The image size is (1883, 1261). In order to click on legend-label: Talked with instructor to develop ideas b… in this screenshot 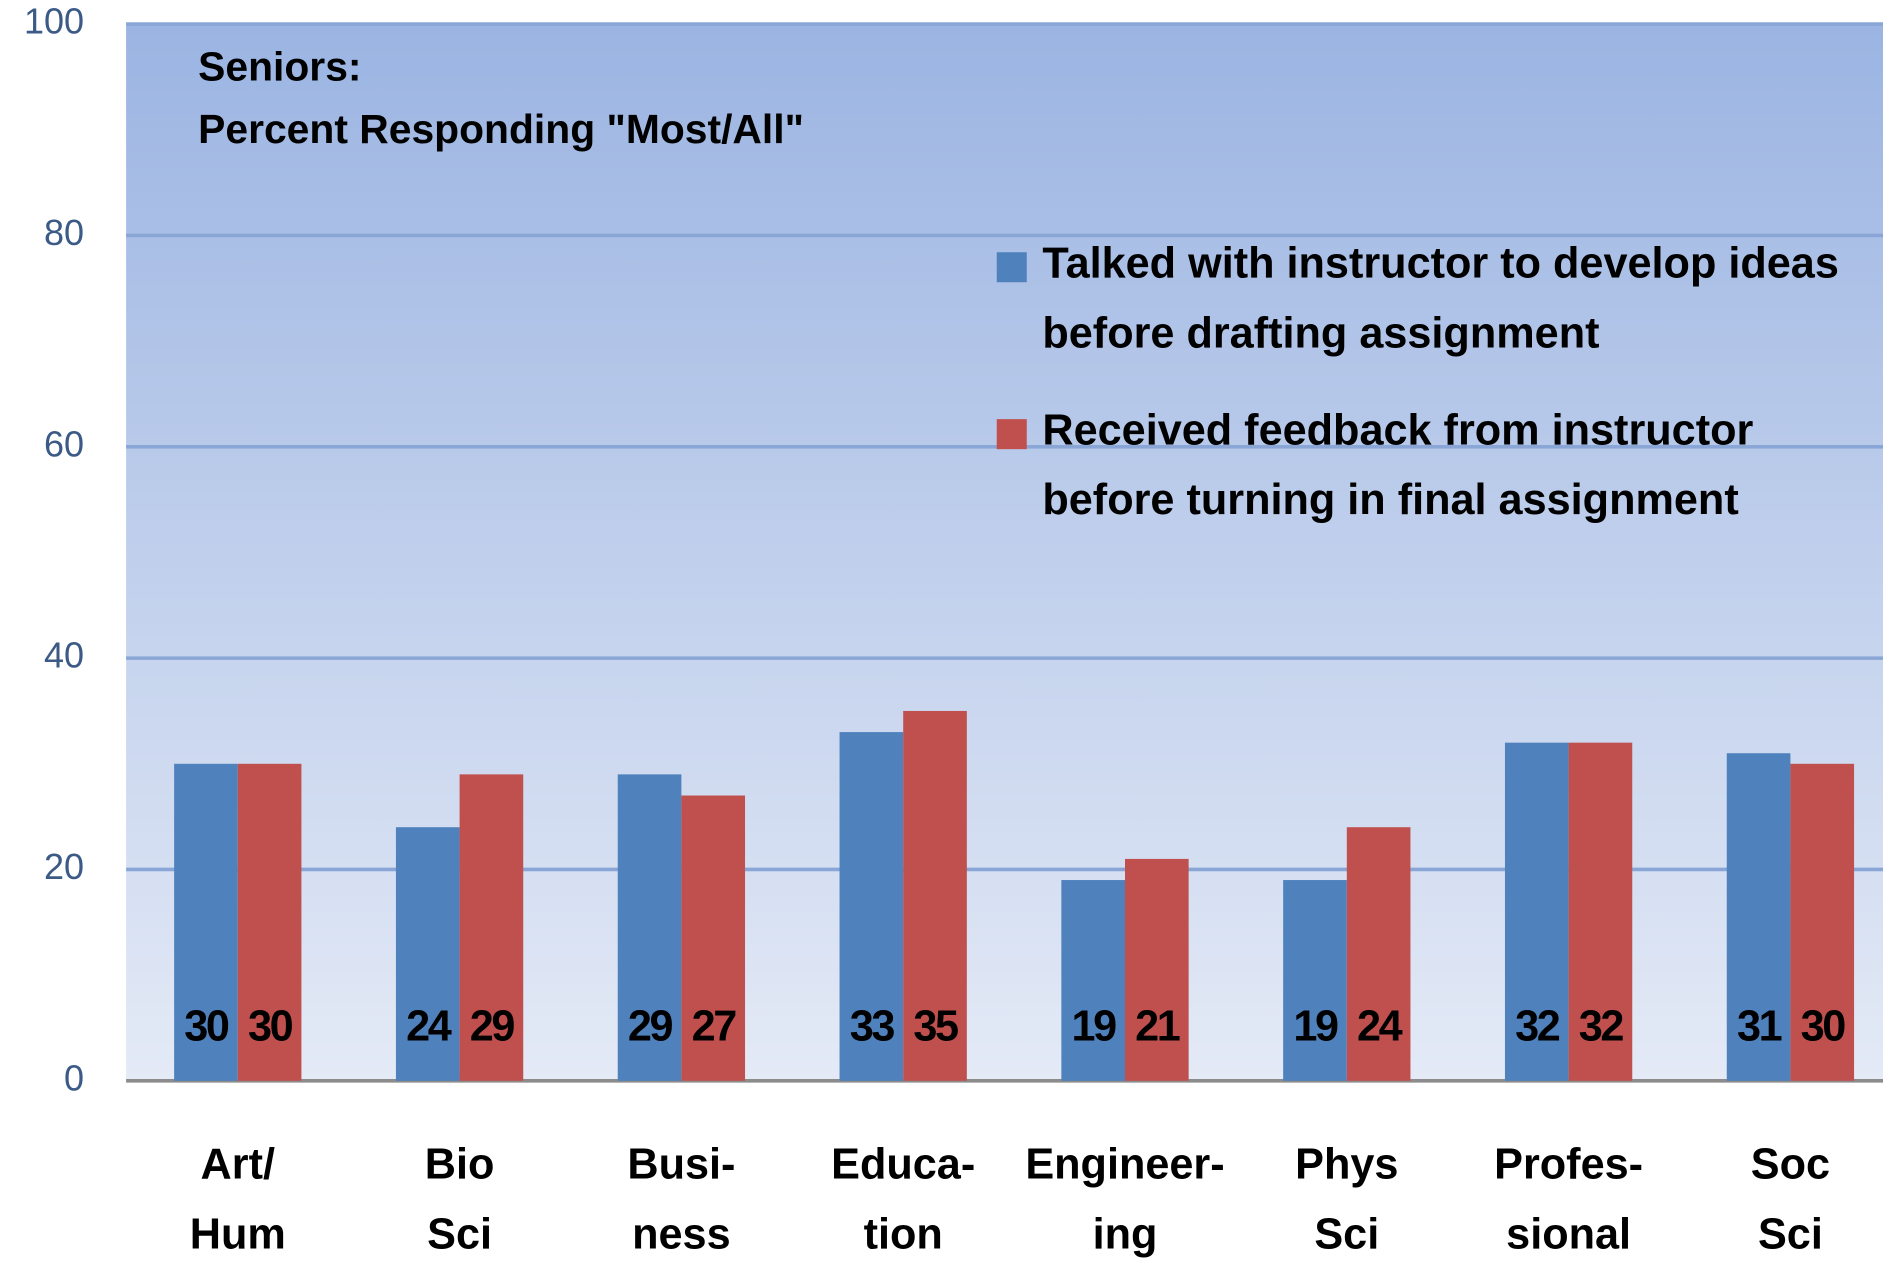, I will do `click(1440, 299)`.